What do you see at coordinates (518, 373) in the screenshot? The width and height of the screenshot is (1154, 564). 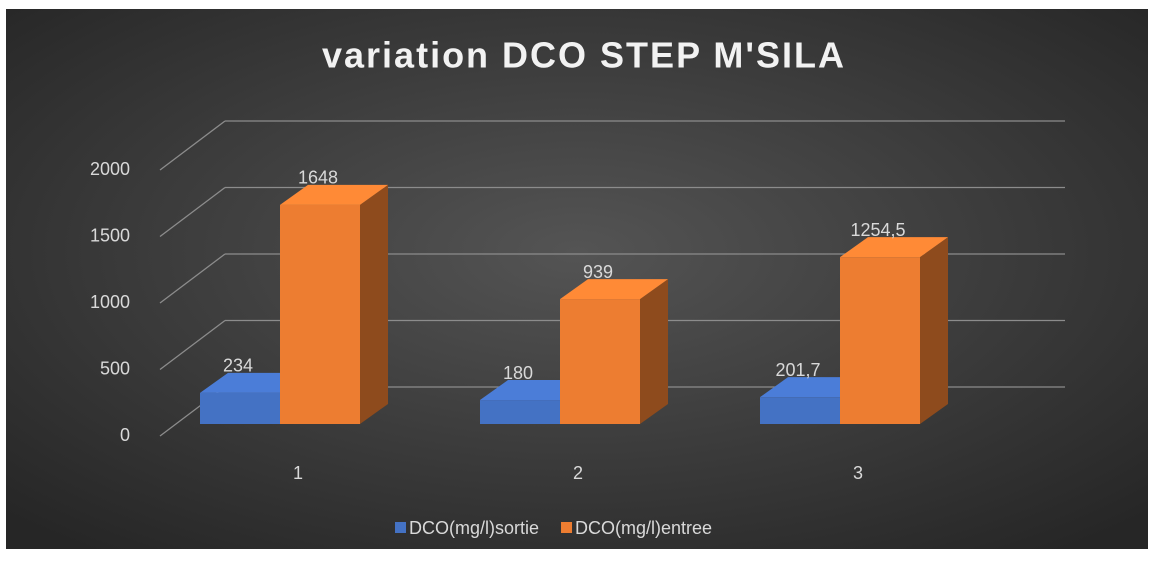 I see `data-label: 180` at bounding box center [518, 373].